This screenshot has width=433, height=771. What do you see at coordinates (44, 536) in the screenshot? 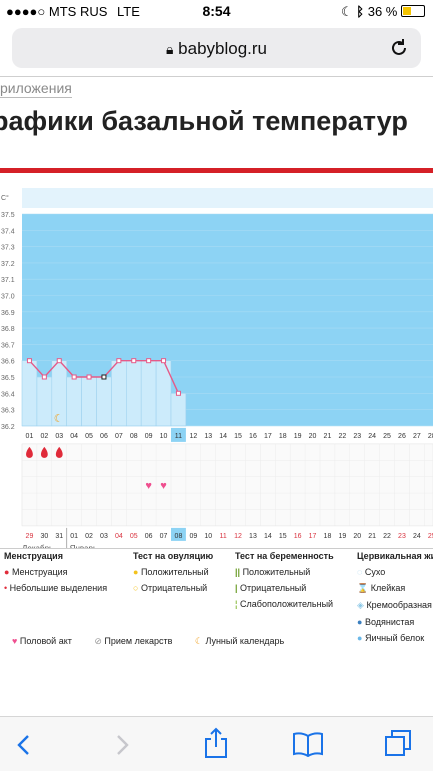
I see `date-label: 30` at bounding box center [44, 536].